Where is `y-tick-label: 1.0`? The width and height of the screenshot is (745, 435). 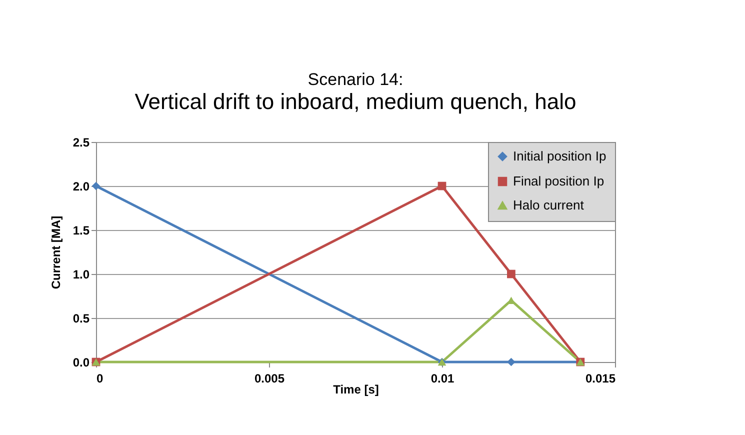 y-tick-label: 1.0 is located at coordinates (81, 275).